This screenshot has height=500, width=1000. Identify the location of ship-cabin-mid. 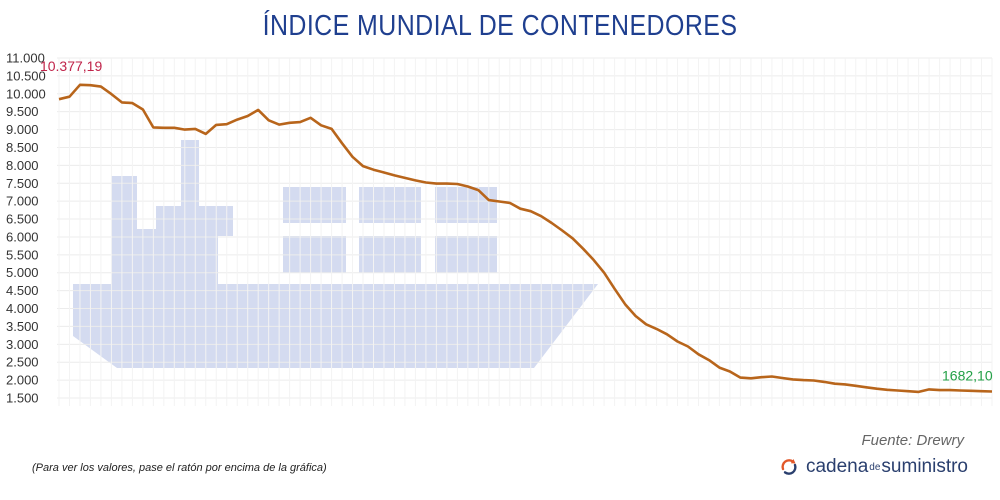
(146, 256).